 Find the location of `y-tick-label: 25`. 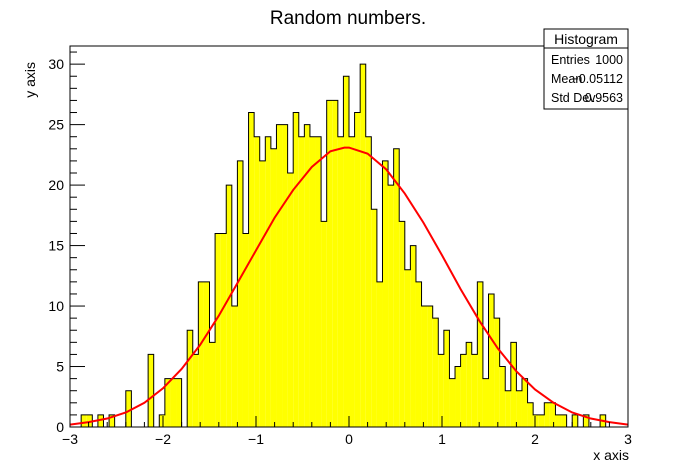

y-tick-label: 25 is located at coordinates (56, 125).